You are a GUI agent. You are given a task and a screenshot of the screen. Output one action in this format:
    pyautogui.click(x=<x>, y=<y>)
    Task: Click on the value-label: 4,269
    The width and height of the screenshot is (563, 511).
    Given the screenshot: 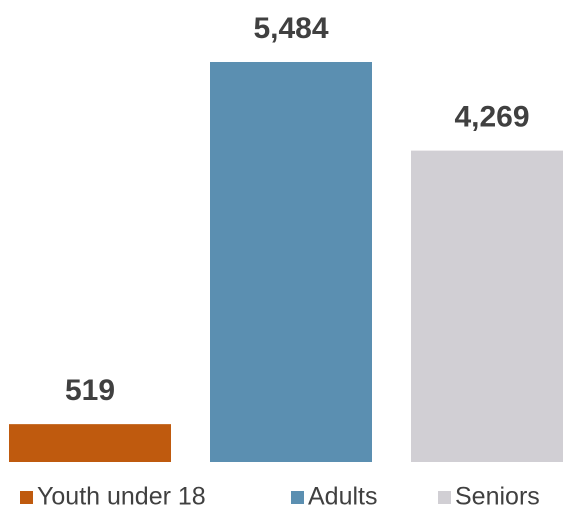 What is the action you would take?
    pyautogui.click(x=491, y=117)
    